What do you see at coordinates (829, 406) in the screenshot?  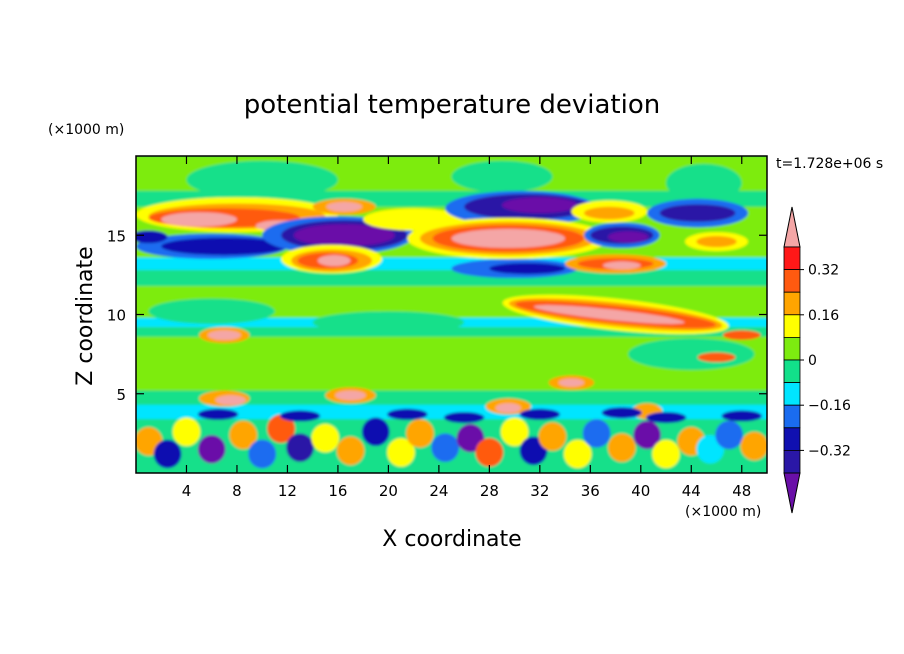 I see `colorbar-label: −0.16` at bounding box center [829, 406].